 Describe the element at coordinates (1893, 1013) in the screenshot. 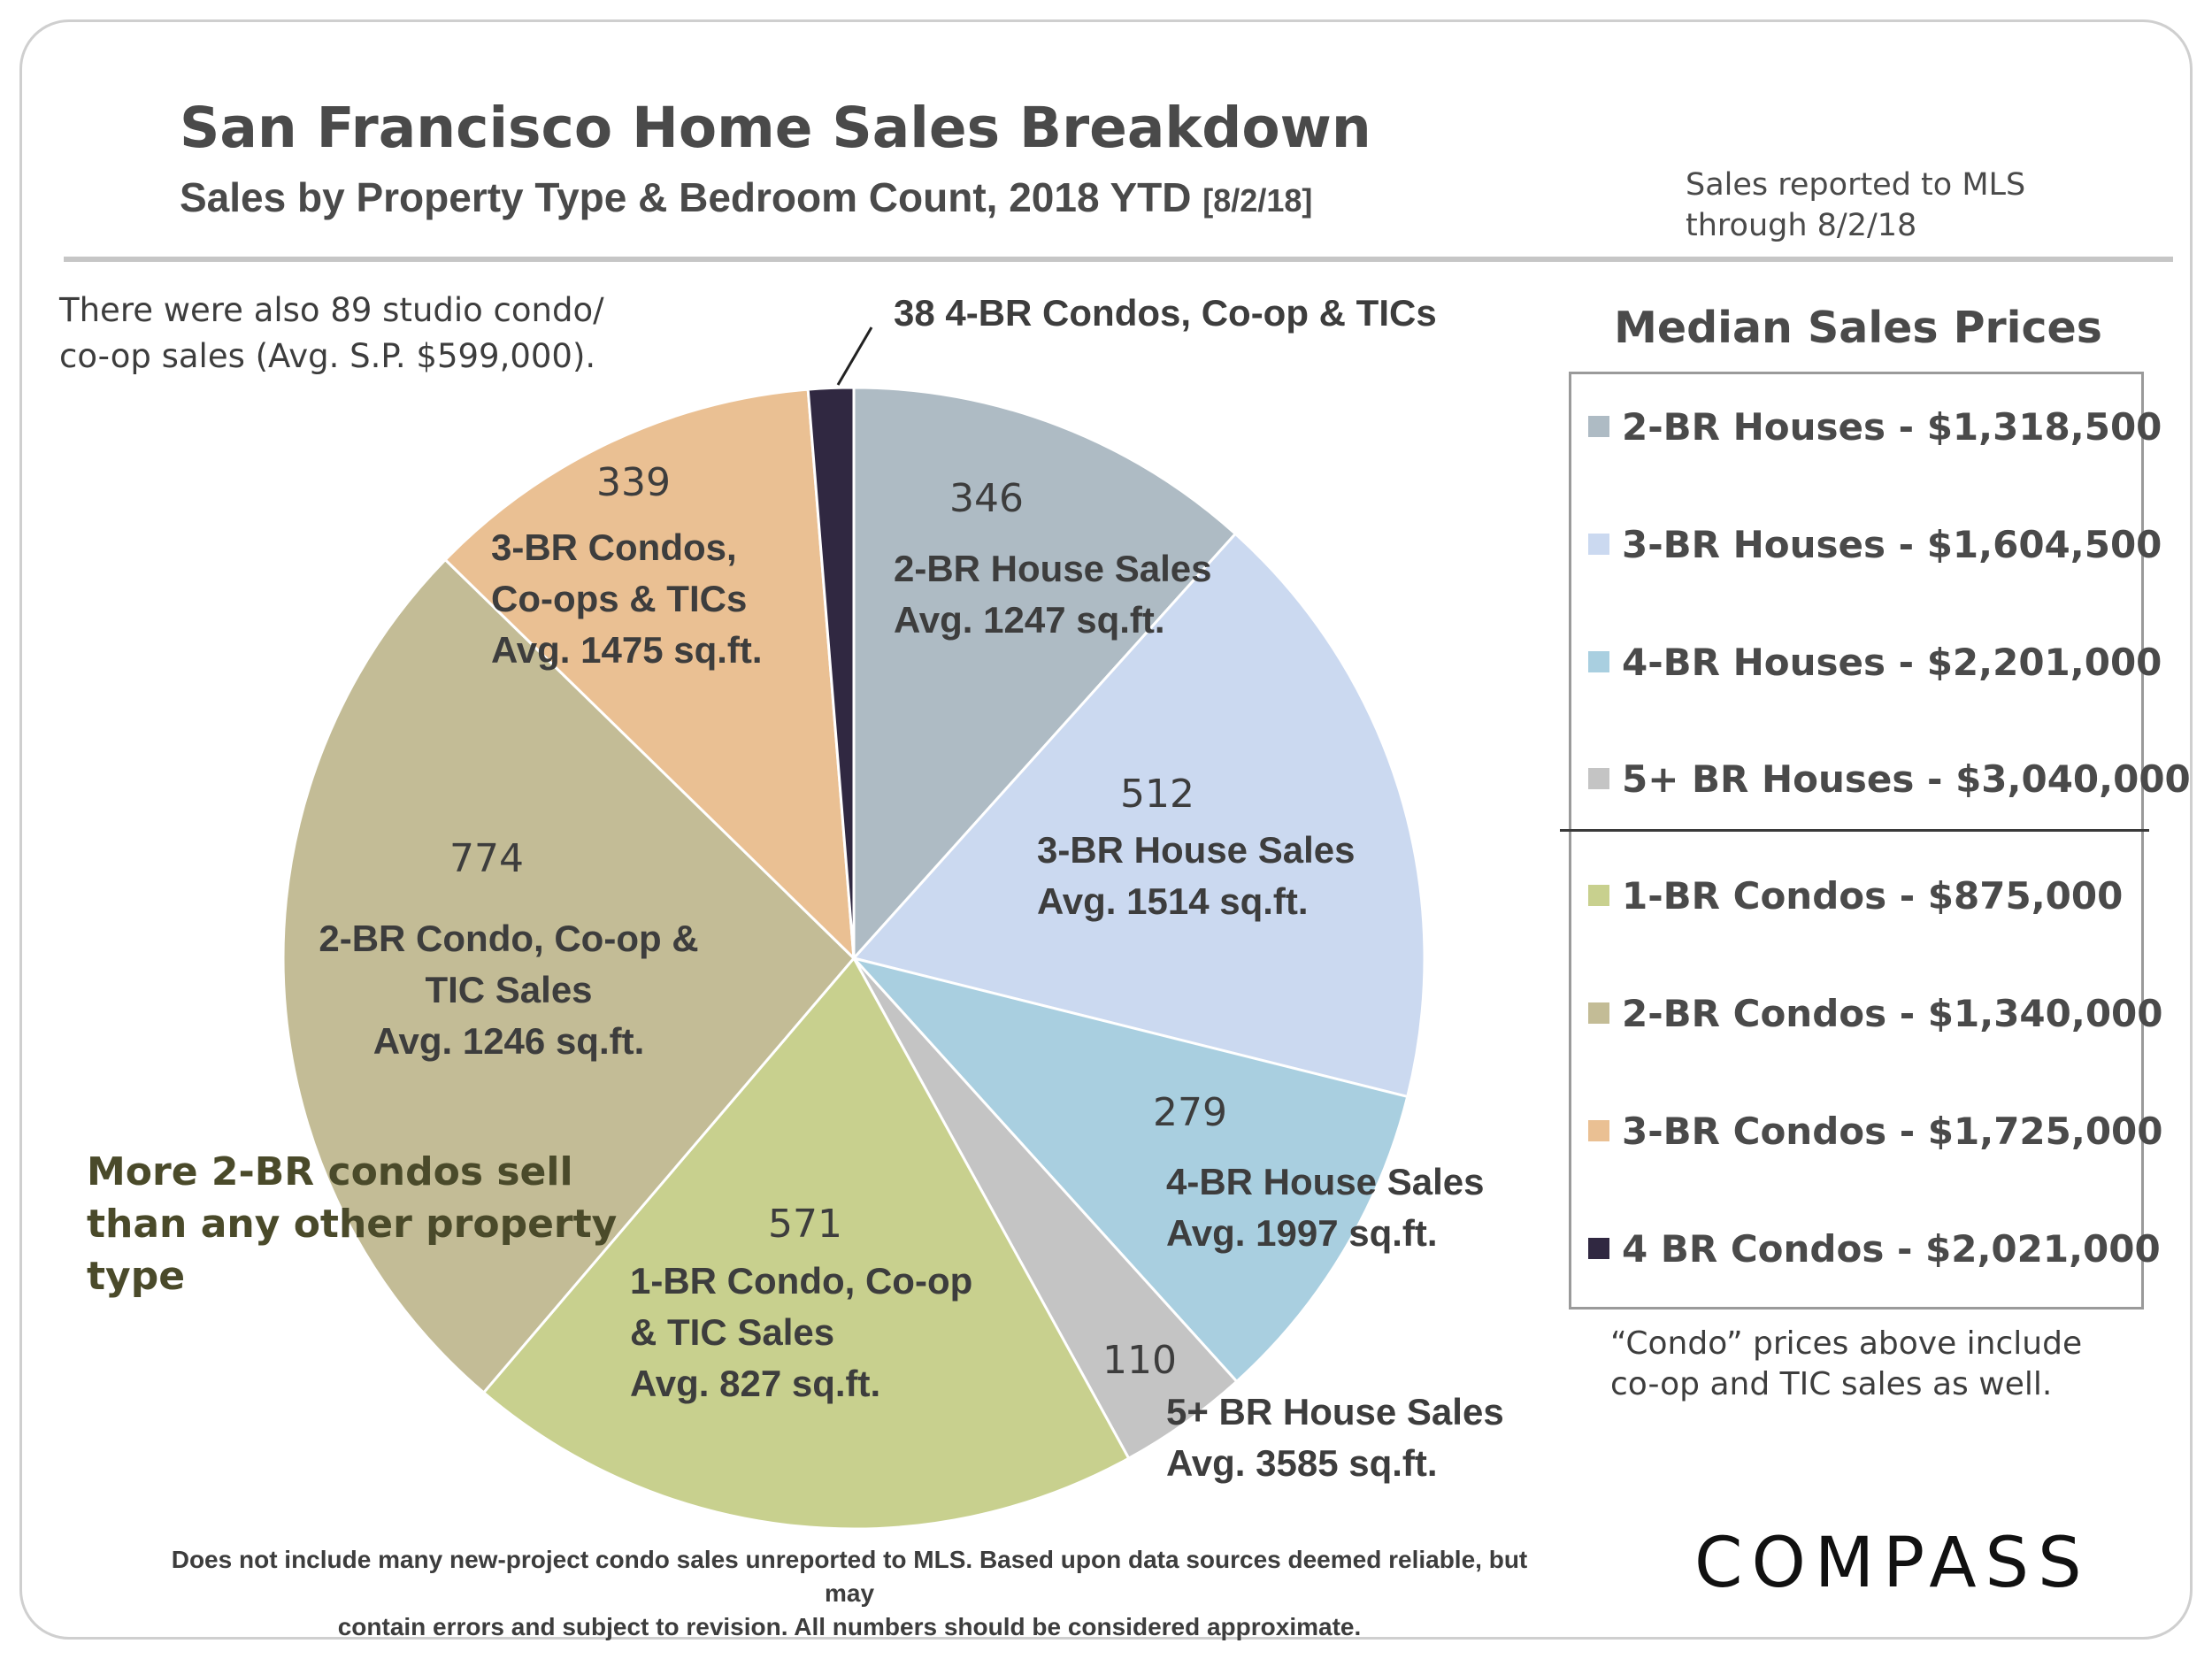

I see `legend-label: 2-BR Condos - $1,340,000` at that location.